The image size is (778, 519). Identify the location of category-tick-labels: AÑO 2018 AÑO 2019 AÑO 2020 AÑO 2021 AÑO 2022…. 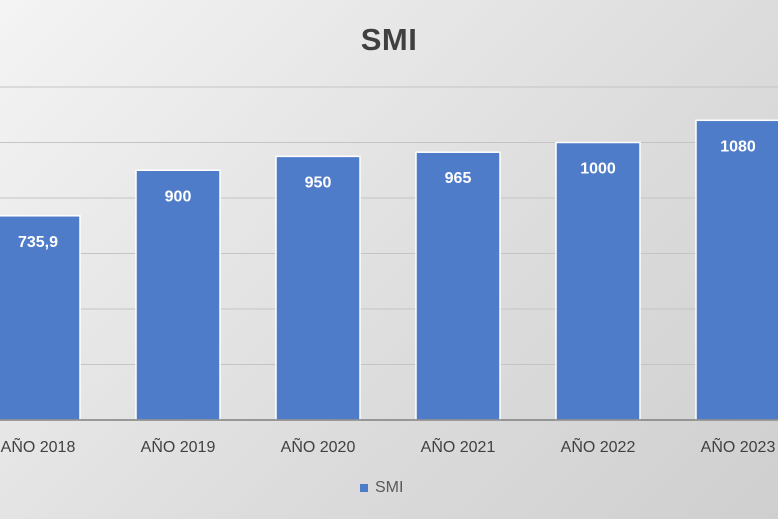
(388, 446).